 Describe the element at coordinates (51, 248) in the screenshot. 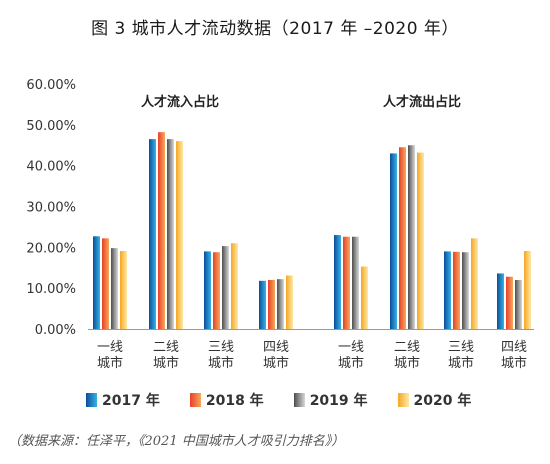

I see `y-tick-label: 20.00%` at that location.